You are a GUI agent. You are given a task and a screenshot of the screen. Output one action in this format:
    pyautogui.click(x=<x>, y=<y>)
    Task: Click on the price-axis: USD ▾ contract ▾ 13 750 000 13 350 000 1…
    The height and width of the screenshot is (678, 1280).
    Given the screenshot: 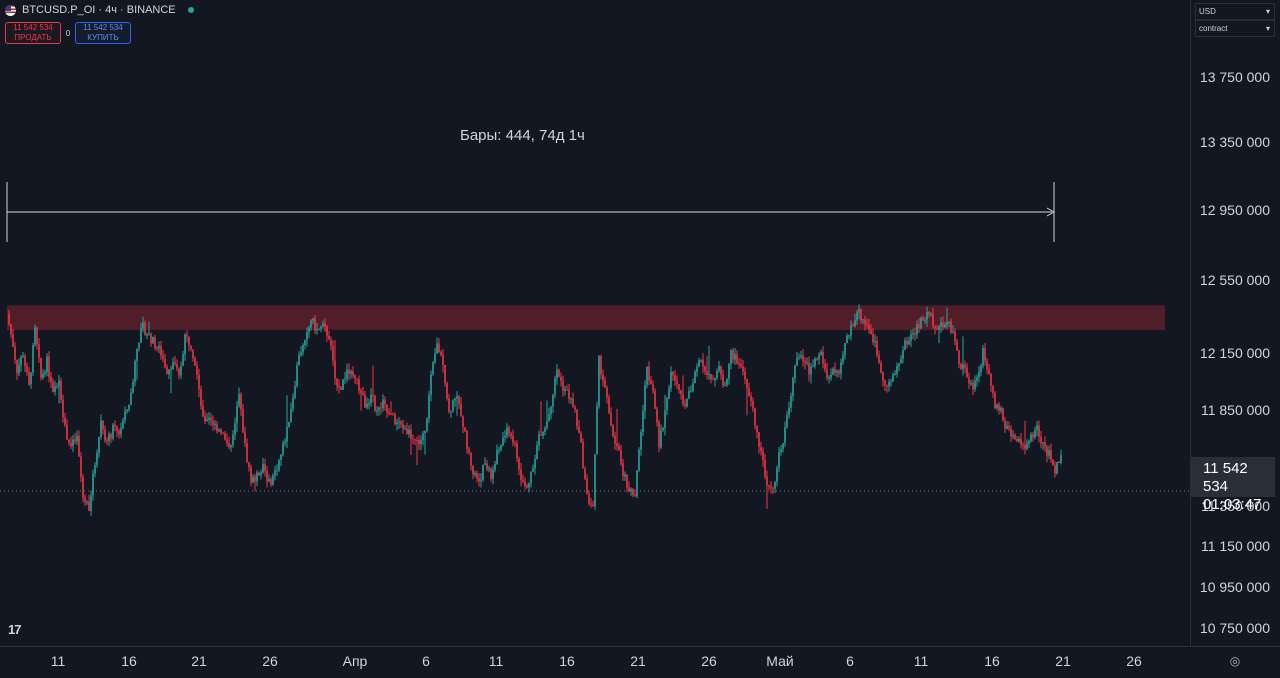 What is the action you would take?
    pyautogui.click(x=1235, y=323)
    